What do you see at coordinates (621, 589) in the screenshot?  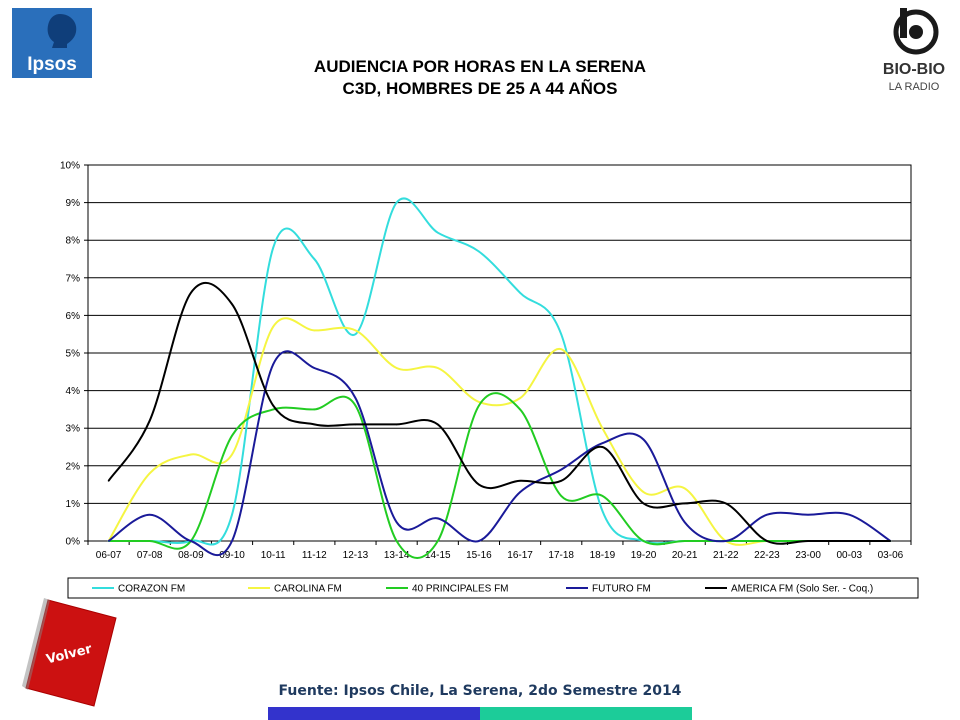 I see `legend-label: FUTURO FM` at bounding box center [621, 589].